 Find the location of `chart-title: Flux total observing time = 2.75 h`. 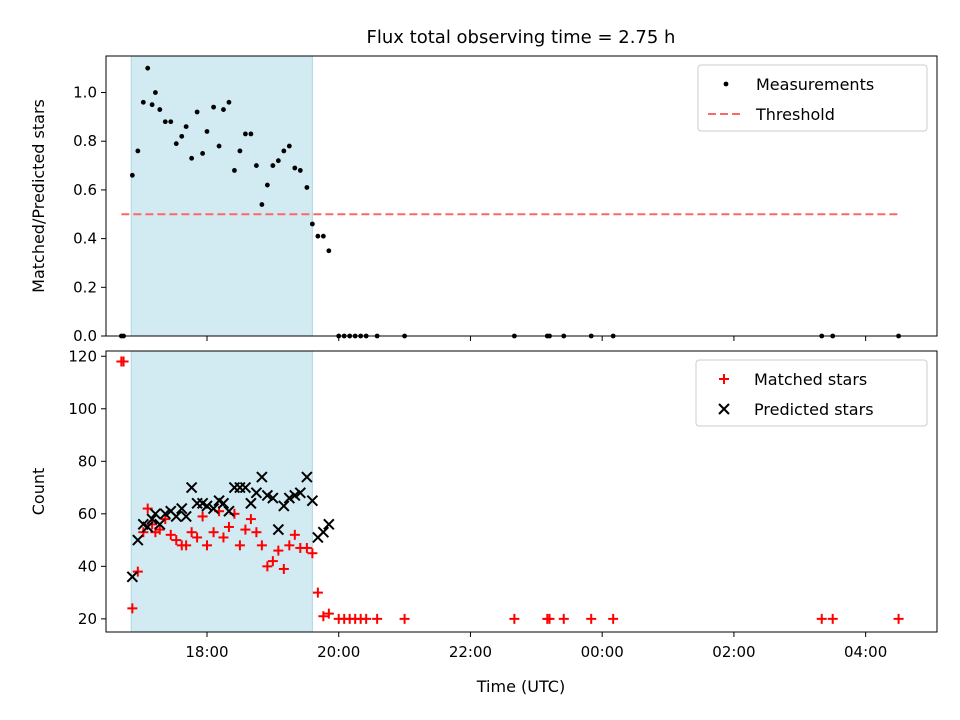

chart-title: Flux total observing time = 2.75 h is located at coordinates (521, 37).